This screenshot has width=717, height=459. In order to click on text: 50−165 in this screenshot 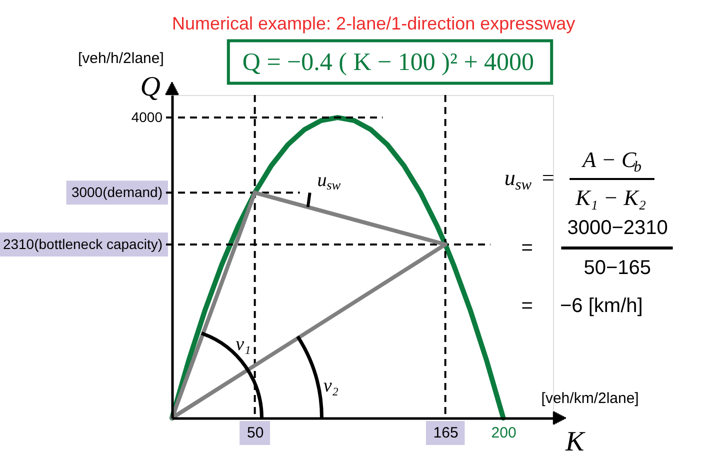, I will do `click(617, 268)`.